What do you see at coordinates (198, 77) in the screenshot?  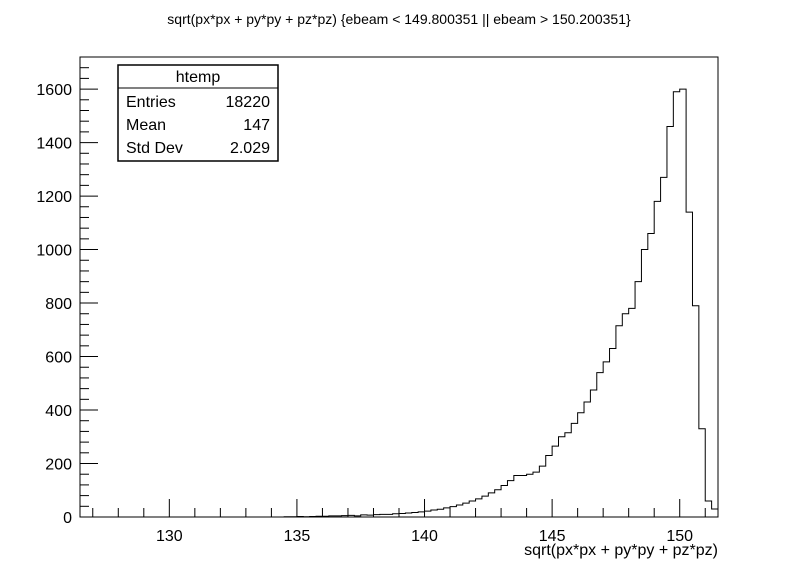 I see `stats-box-title: htemp` at bounding box center [198, 77].